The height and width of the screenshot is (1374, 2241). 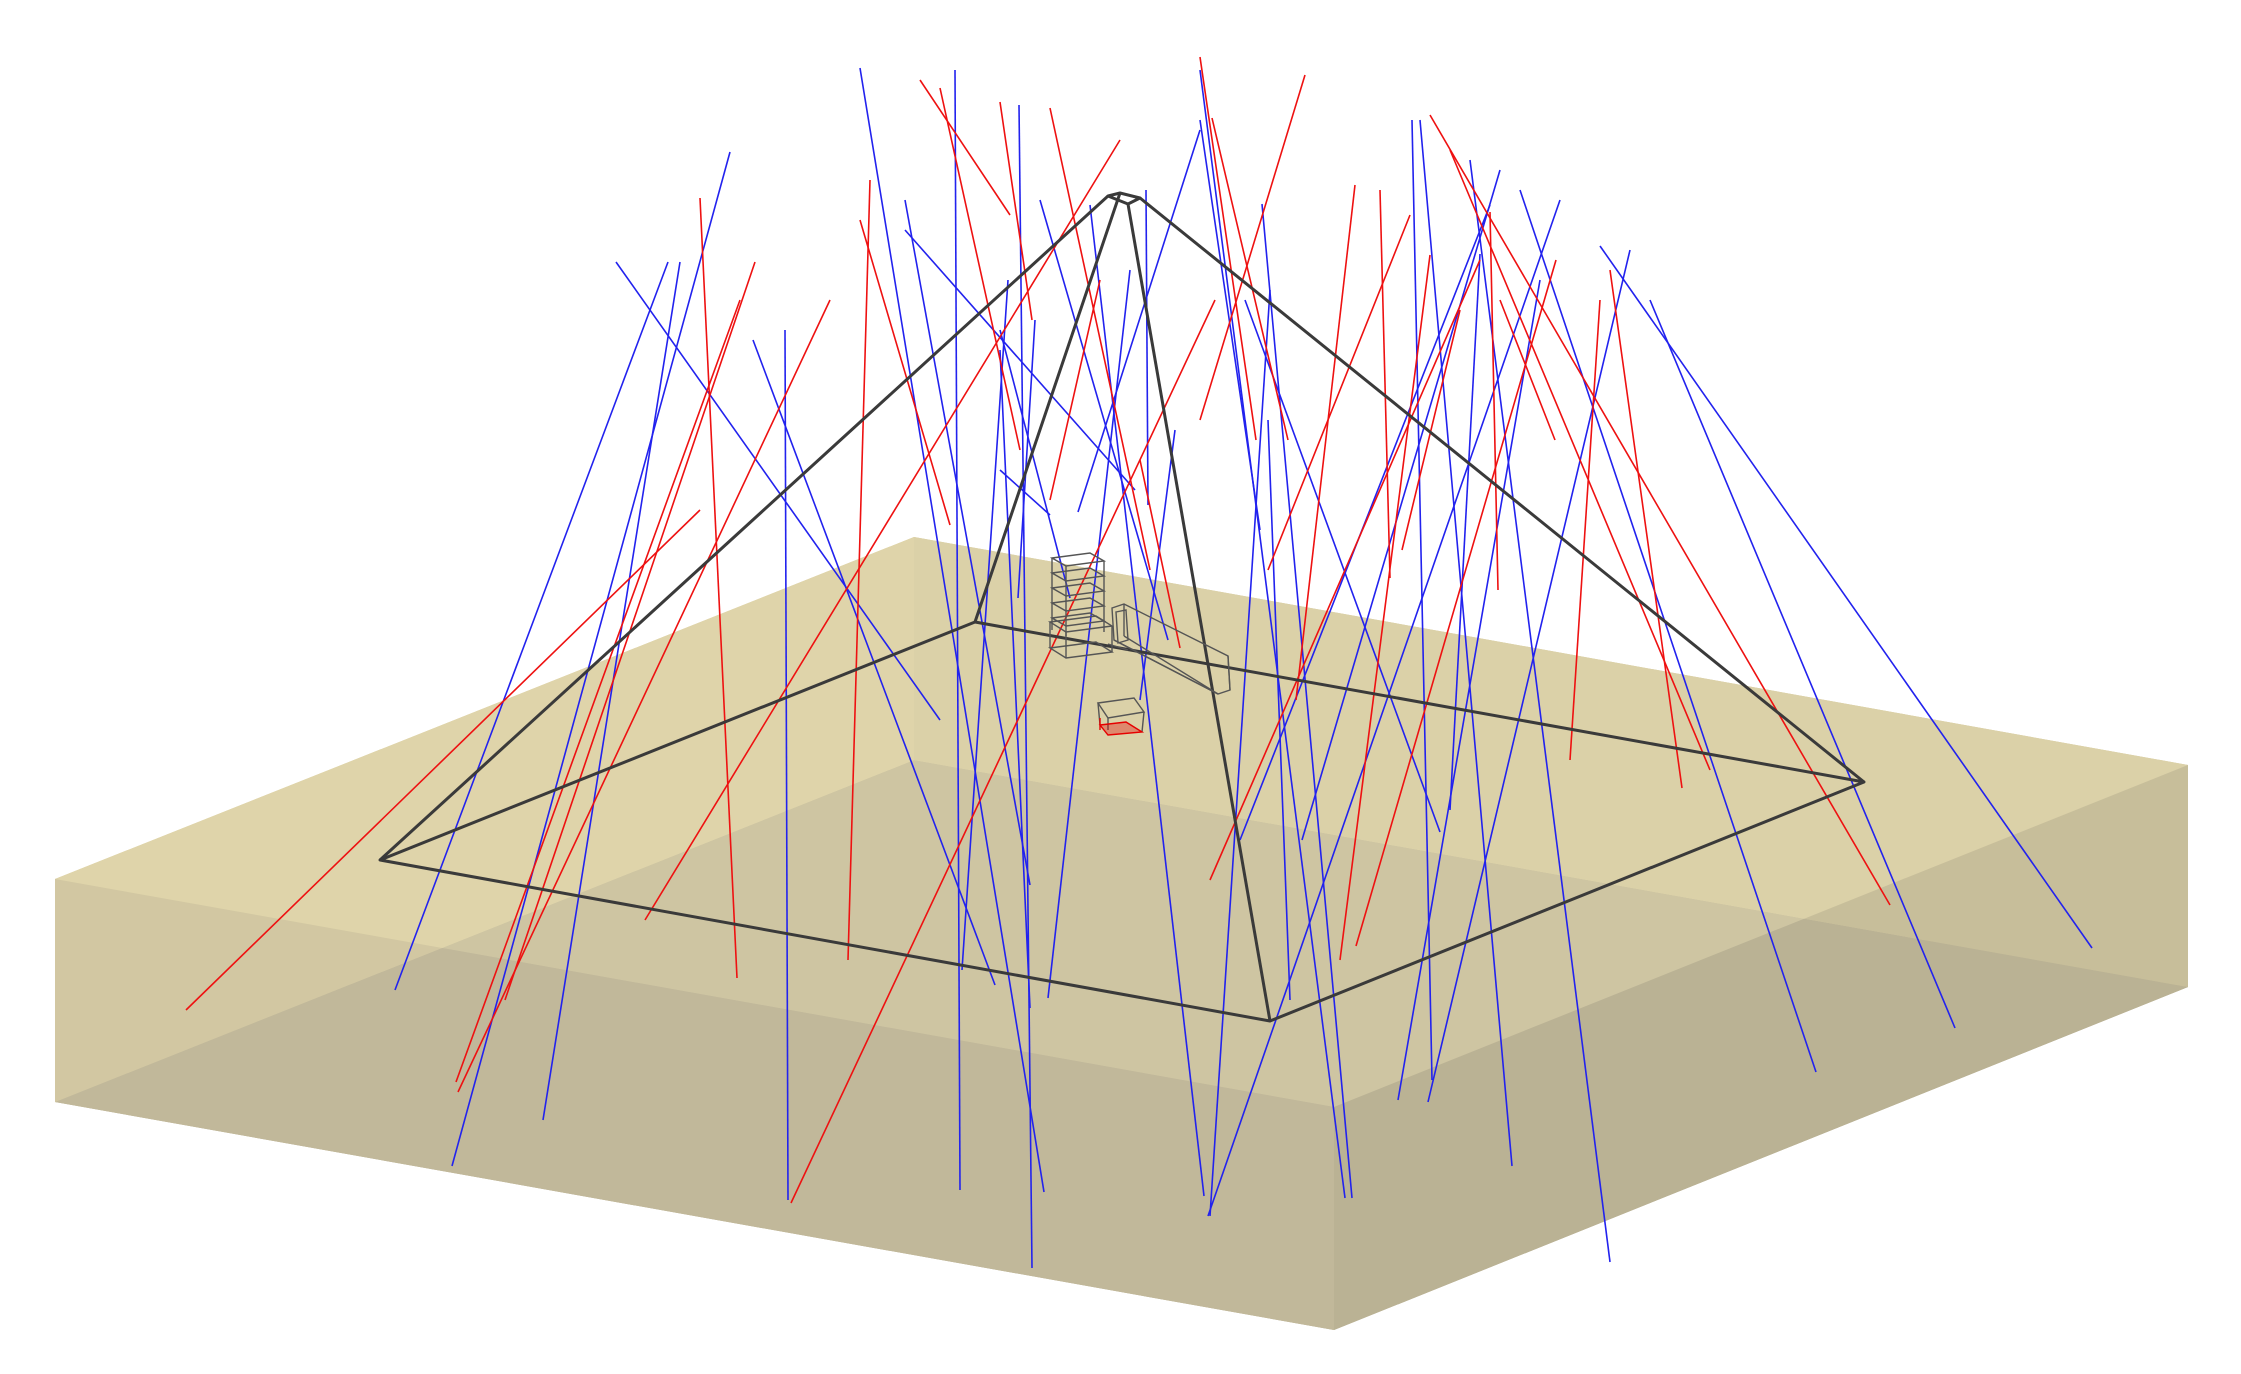 I want to click on pyramid-edge-back, so click(x=1047, y=407).